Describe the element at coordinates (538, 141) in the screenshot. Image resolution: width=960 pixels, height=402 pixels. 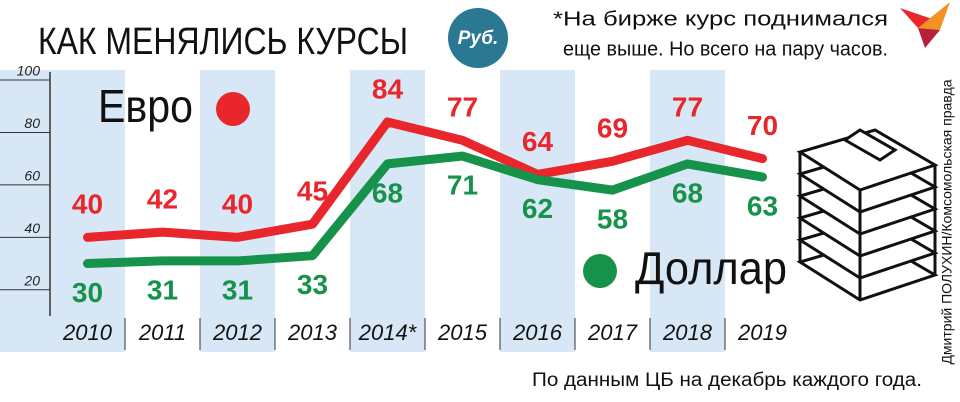
I see `data-label: 64` at that location.